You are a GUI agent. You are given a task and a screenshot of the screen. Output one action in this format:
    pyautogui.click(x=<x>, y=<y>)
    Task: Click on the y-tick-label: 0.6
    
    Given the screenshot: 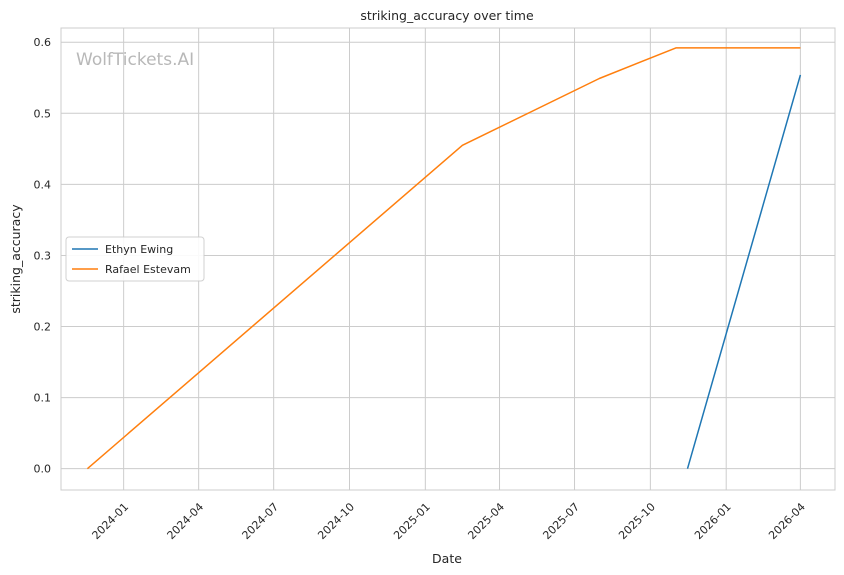 What is the action you would take?
    pyautogui.click(x=43, y=42)
    